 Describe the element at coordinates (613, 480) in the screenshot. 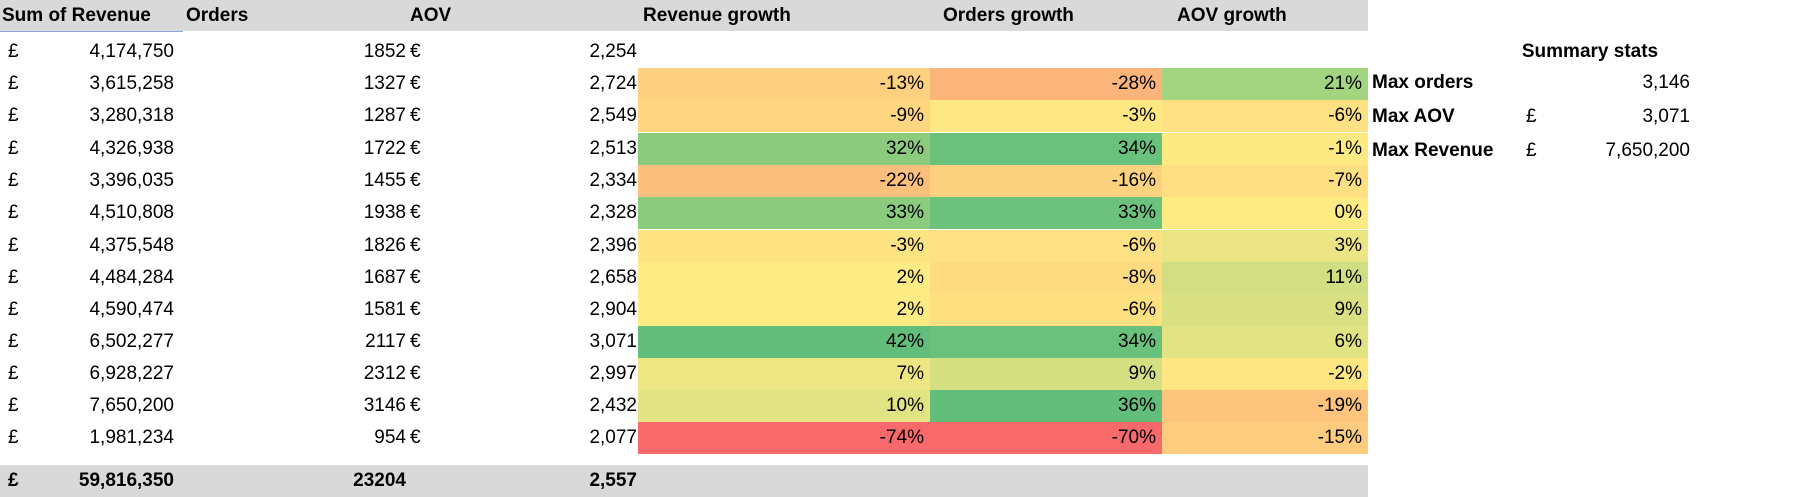

I see `total-aov: 2,557` at that location.